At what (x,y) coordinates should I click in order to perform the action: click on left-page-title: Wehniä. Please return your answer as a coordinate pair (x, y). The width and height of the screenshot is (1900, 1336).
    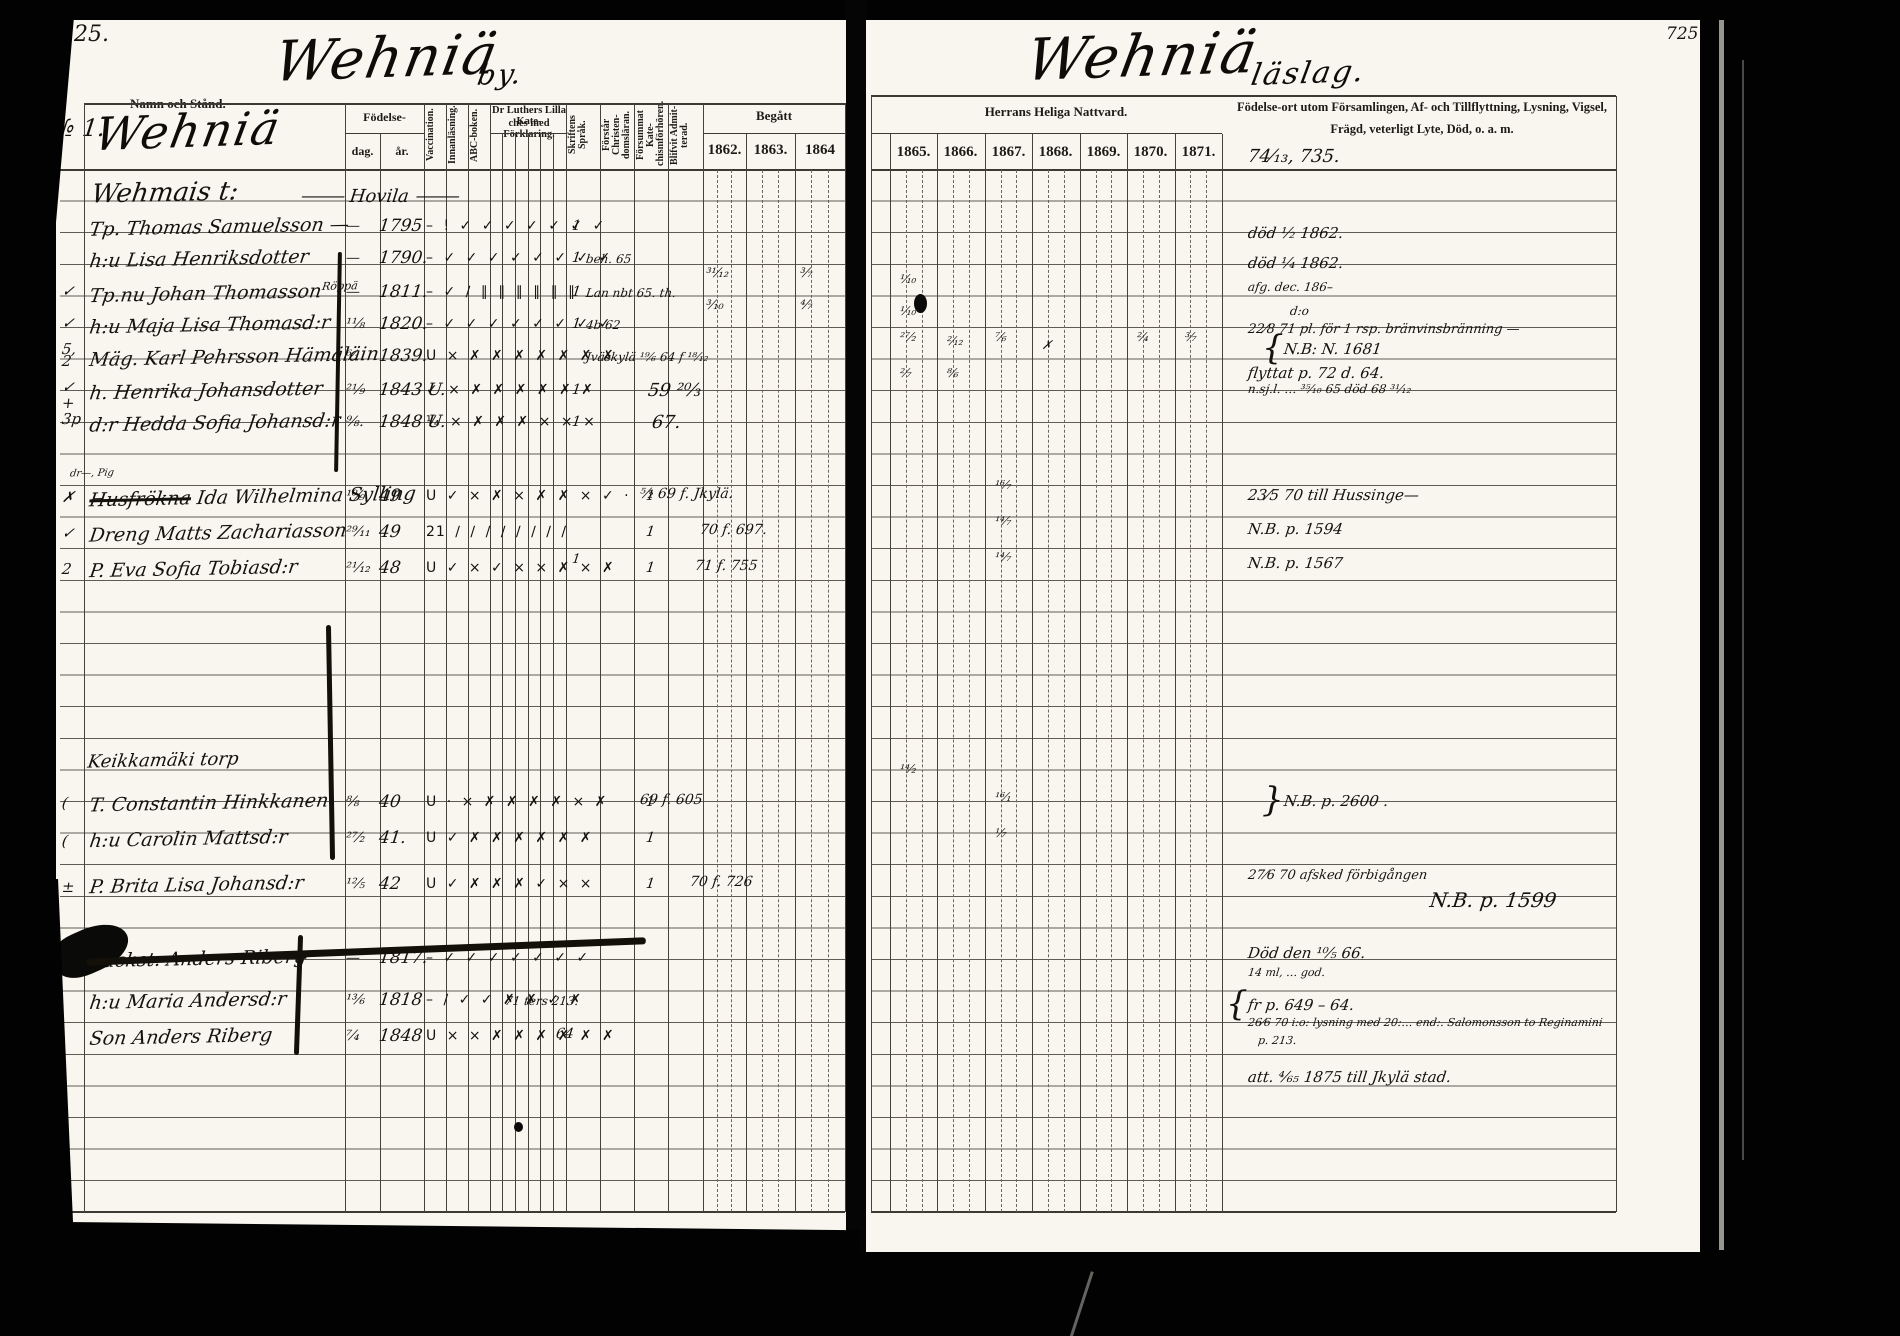
    Looking at the image, I should click on (387, 58).